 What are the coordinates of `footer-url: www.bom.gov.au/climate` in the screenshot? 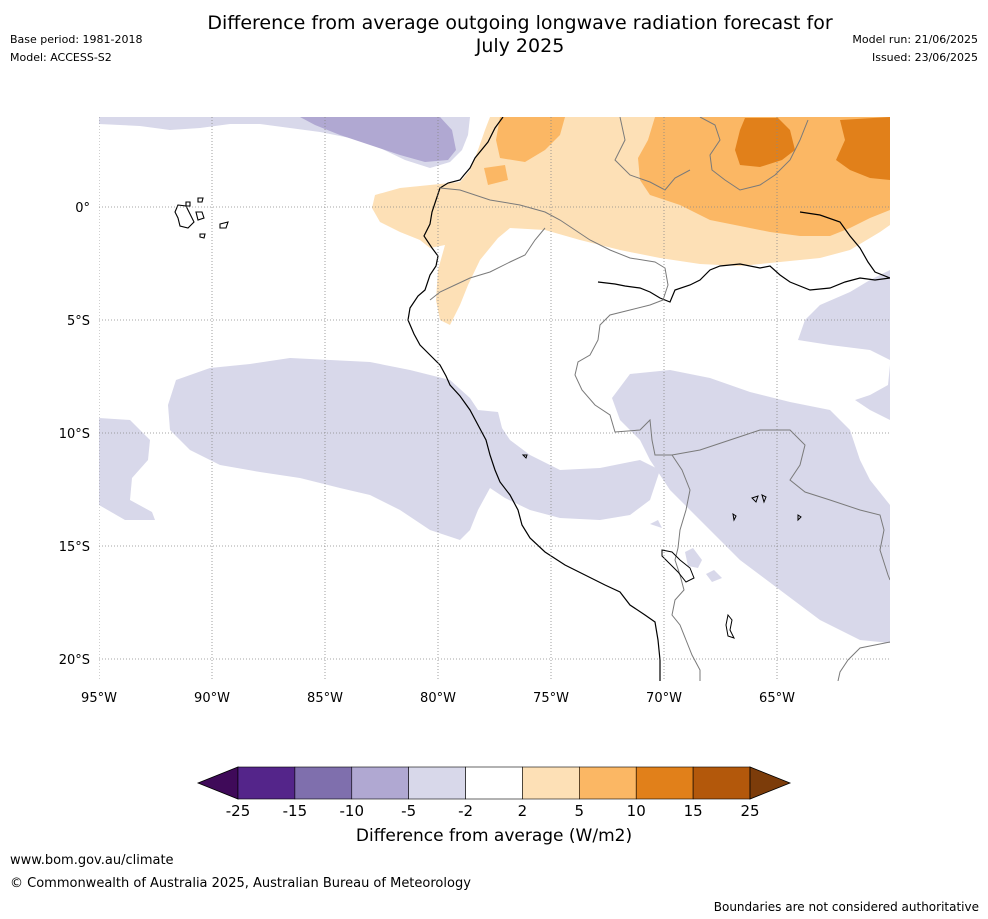 It's located at (92, 860).